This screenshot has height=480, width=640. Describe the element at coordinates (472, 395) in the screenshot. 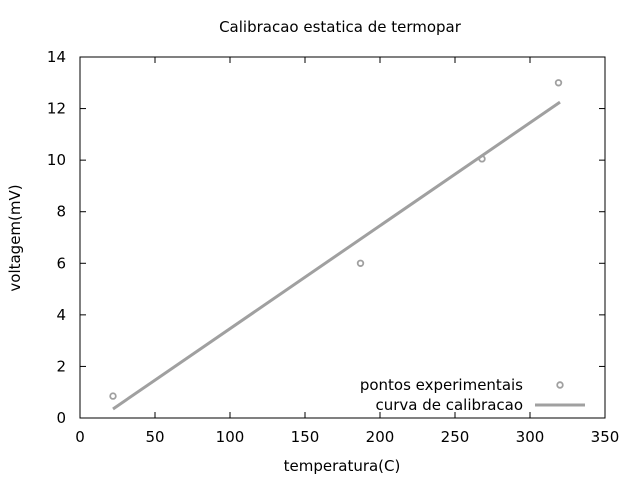

I see `legend: pontos experimentais curva de calibracao` at that location.